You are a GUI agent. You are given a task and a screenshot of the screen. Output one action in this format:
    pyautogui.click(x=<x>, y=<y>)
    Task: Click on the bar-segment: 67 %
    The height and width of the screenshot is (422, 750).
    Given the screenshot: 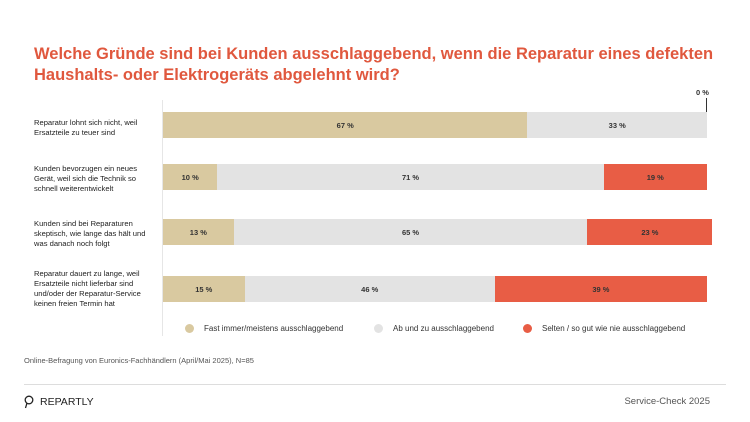 What is the action you would take?
    pyautogui.click(x=345, y=125)
    